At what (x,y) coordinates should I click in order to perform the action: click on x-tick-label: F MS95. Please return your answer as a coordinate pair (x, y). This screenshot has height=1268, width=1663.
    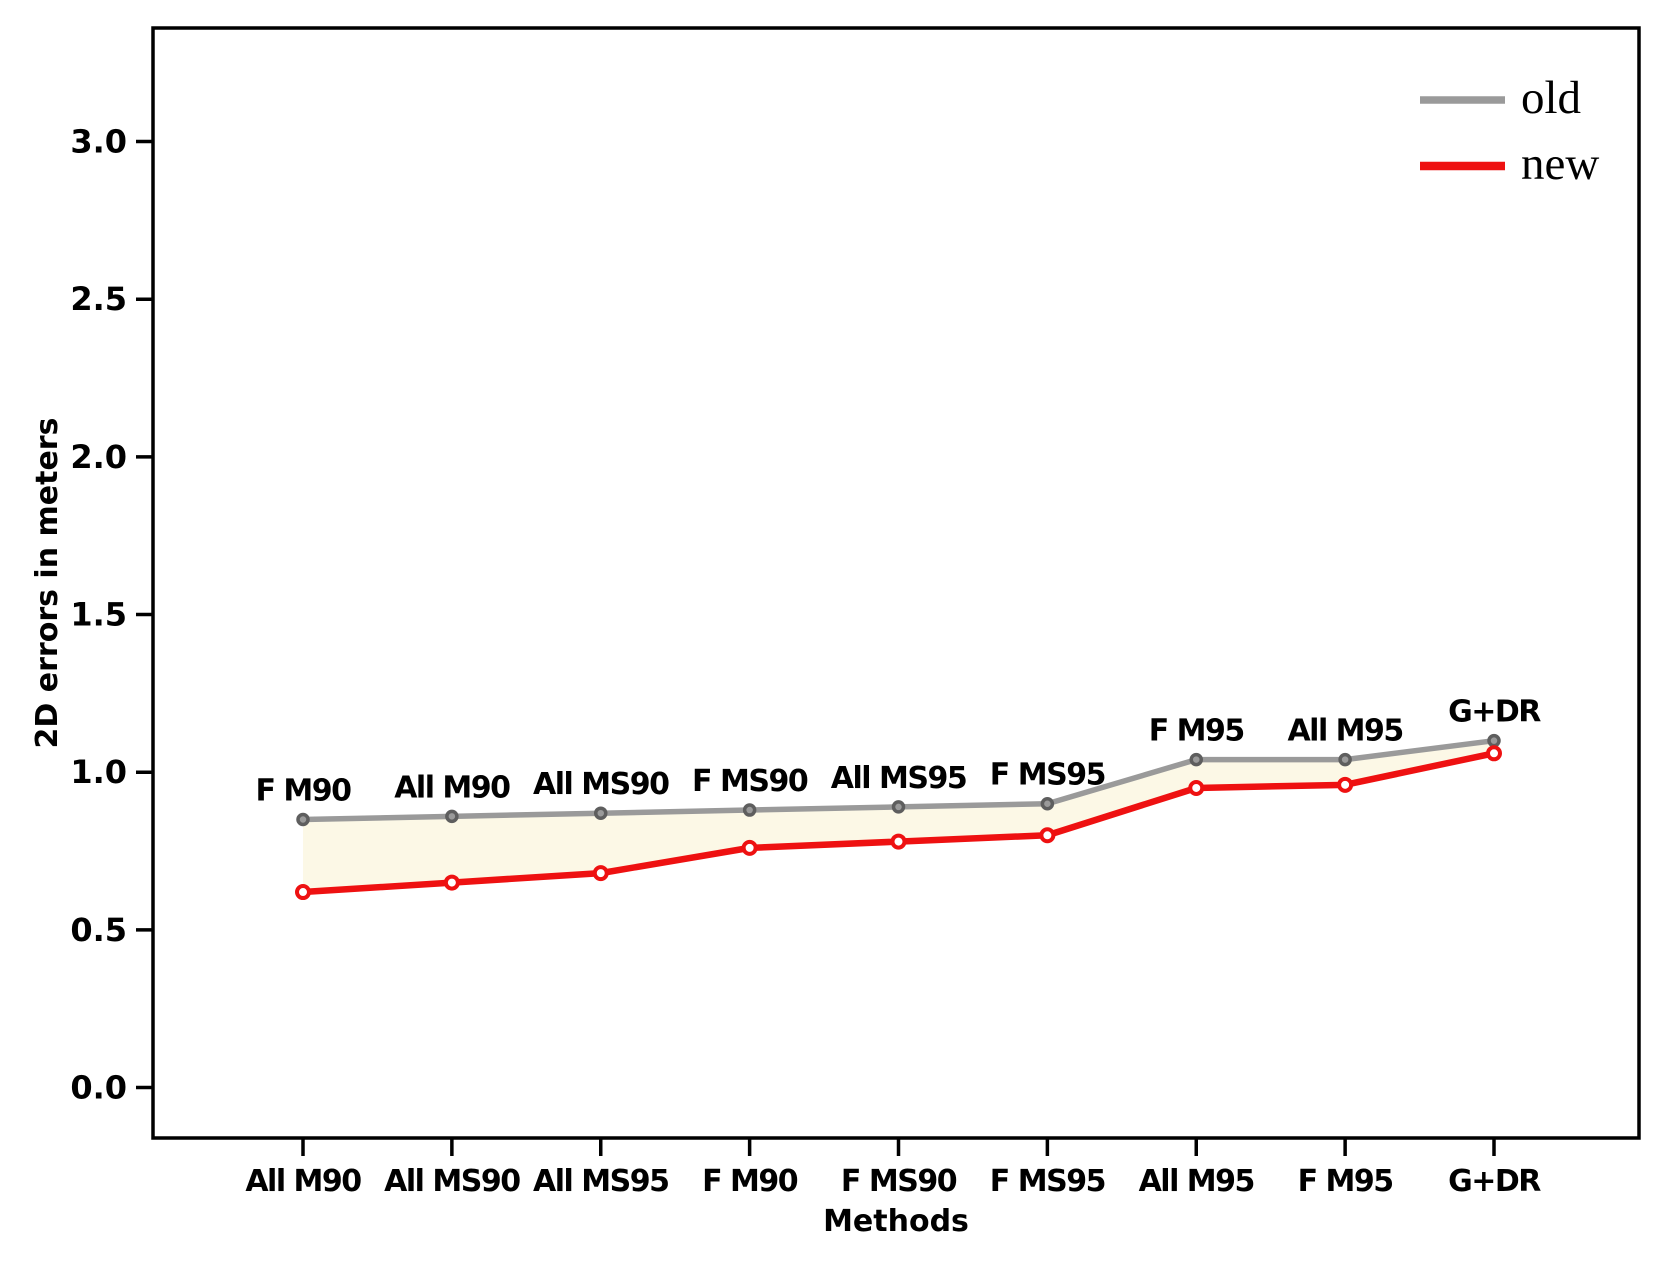
    Looking at the image, I should click on (1047, 1181).